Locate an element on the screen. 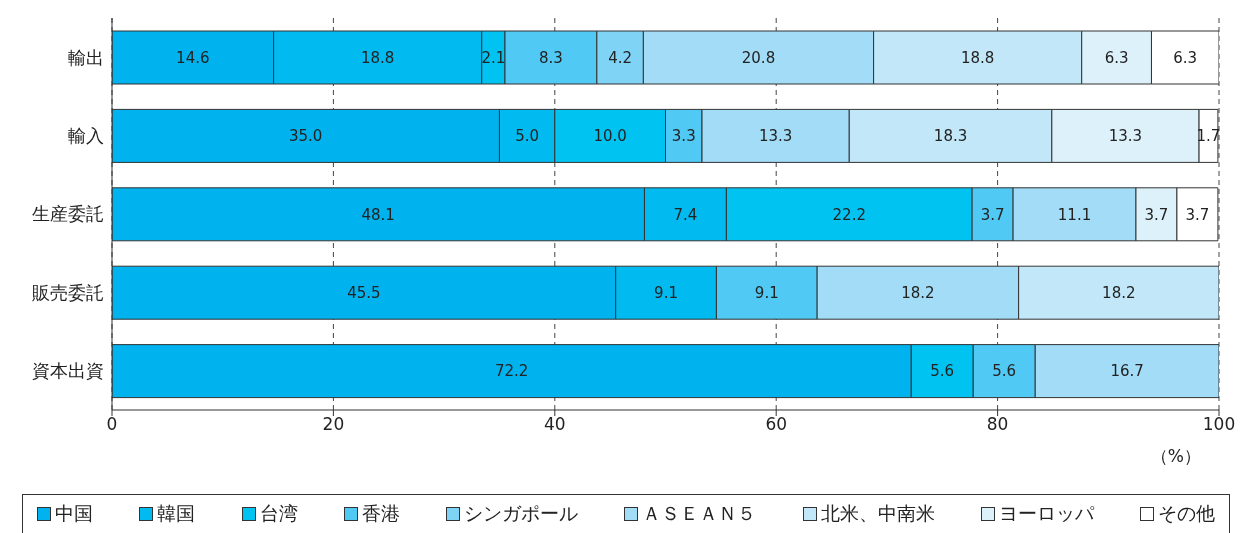 The image size is (1244, 533). legend-label: 北米、中南米 is located at coordinates (877, 513).